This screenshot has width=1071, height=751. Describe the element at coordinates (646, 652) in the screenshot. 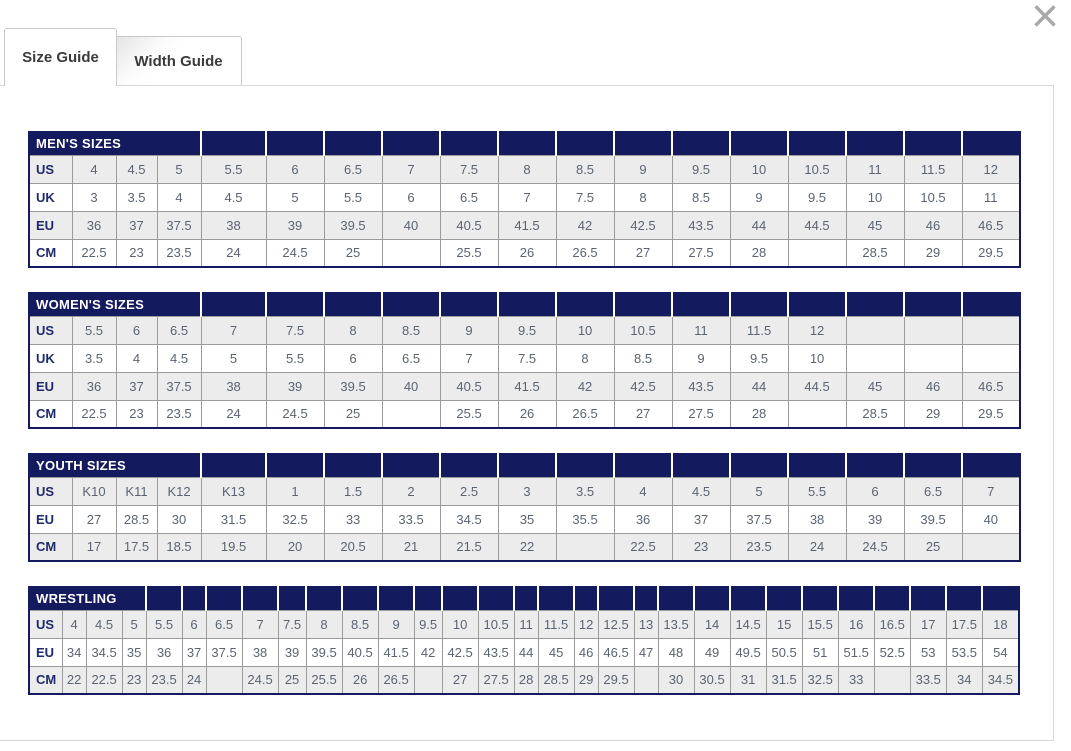

I see `size-cell: 47` at that location.